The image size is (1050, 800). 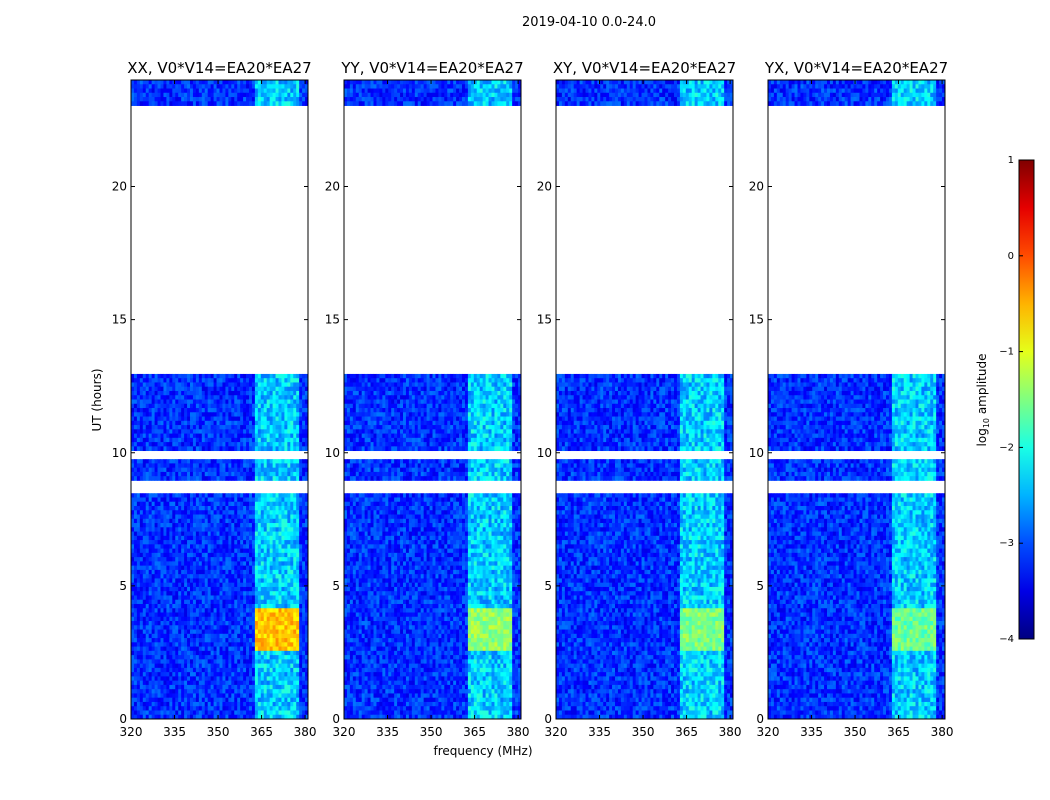 What do you see at coordinates (1006, 447) in the screenshot?
I see `colorbar-tick-label: −2` at bounding box center [1006, 447].